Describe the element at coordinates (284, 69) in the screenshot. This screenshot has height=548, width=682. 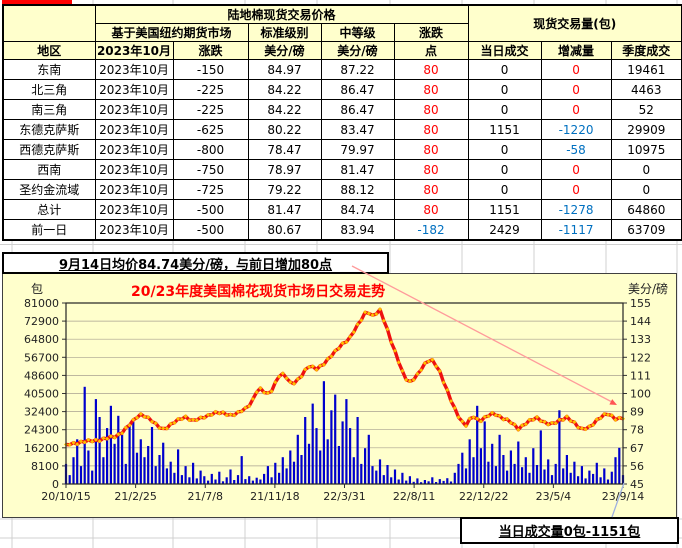
I see `standard-price-cell: 84.97` at that location.